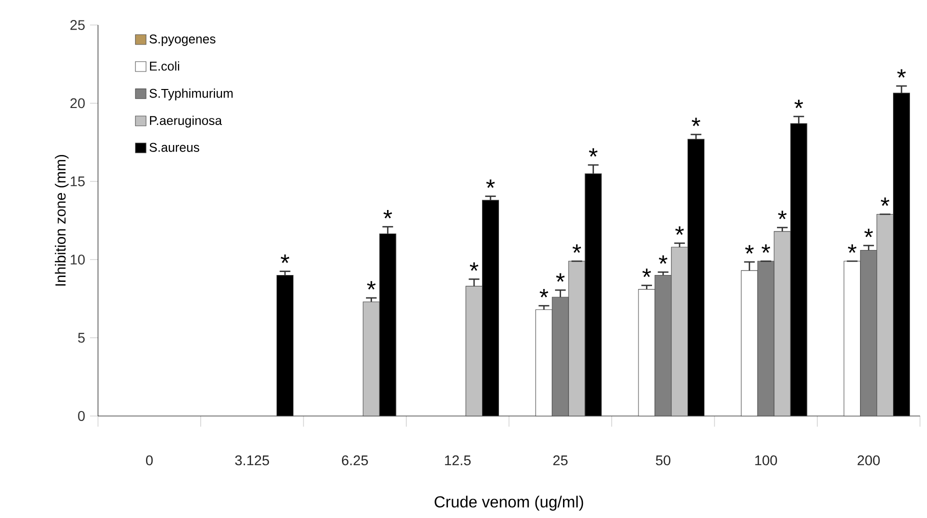 Image resolution: width=927 pixels, height=518 pixels. Describe the element at coordinates (77, 259) in the screenshot. I see `y-tick-label: 10` at that location.